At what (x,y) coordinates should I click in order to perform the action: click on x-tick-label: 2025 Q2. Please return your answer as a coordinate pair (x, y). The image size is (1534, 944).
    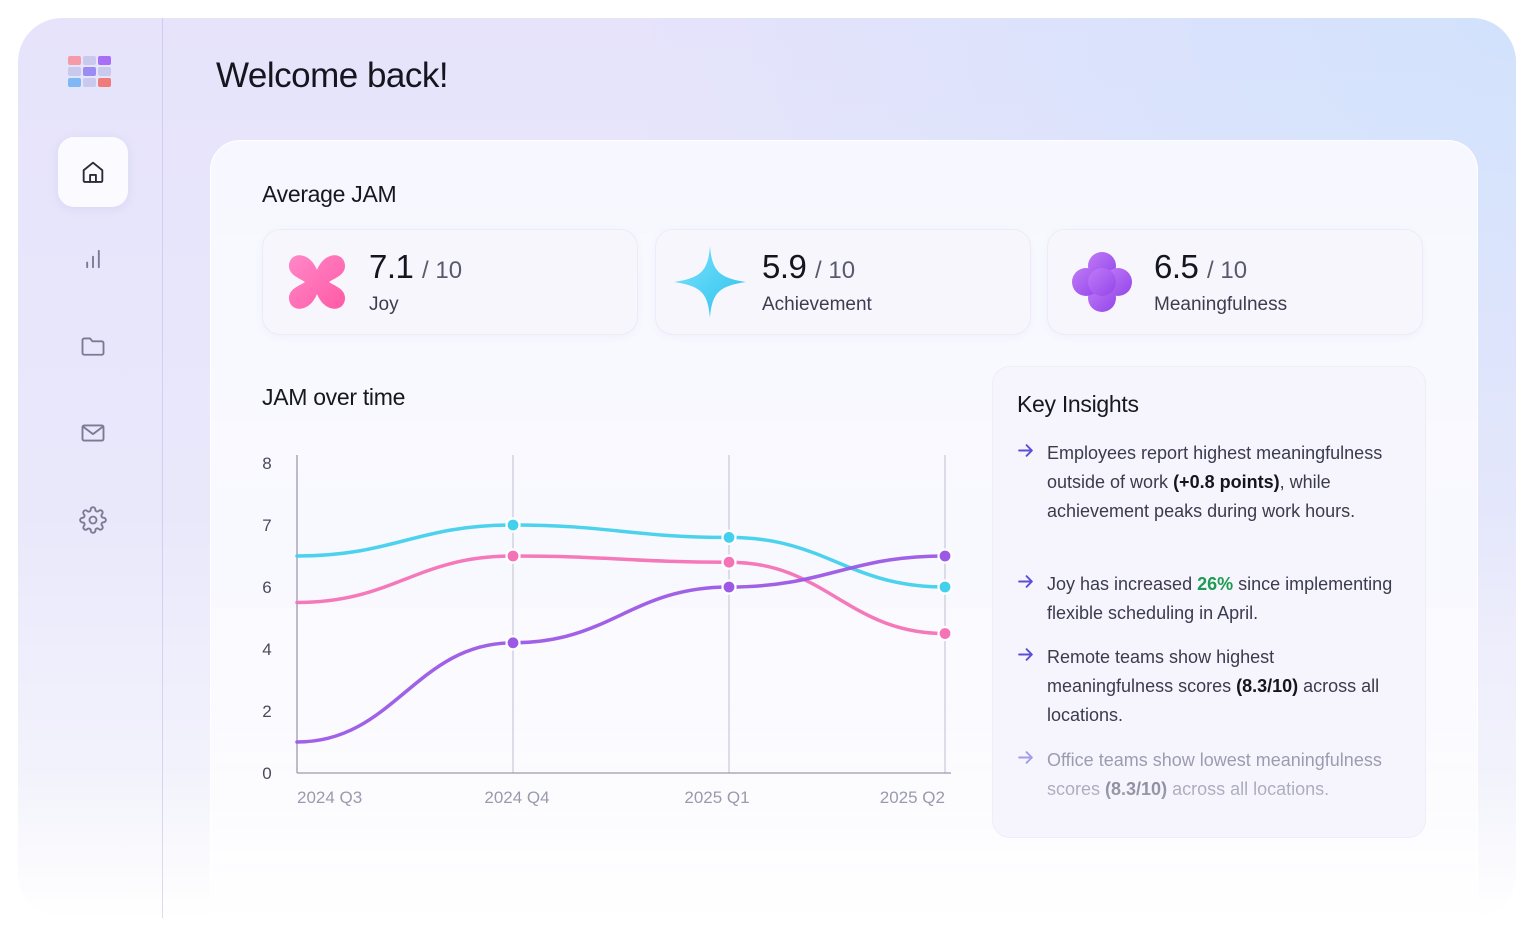
    Looking at the image, I should click on (912, 797).